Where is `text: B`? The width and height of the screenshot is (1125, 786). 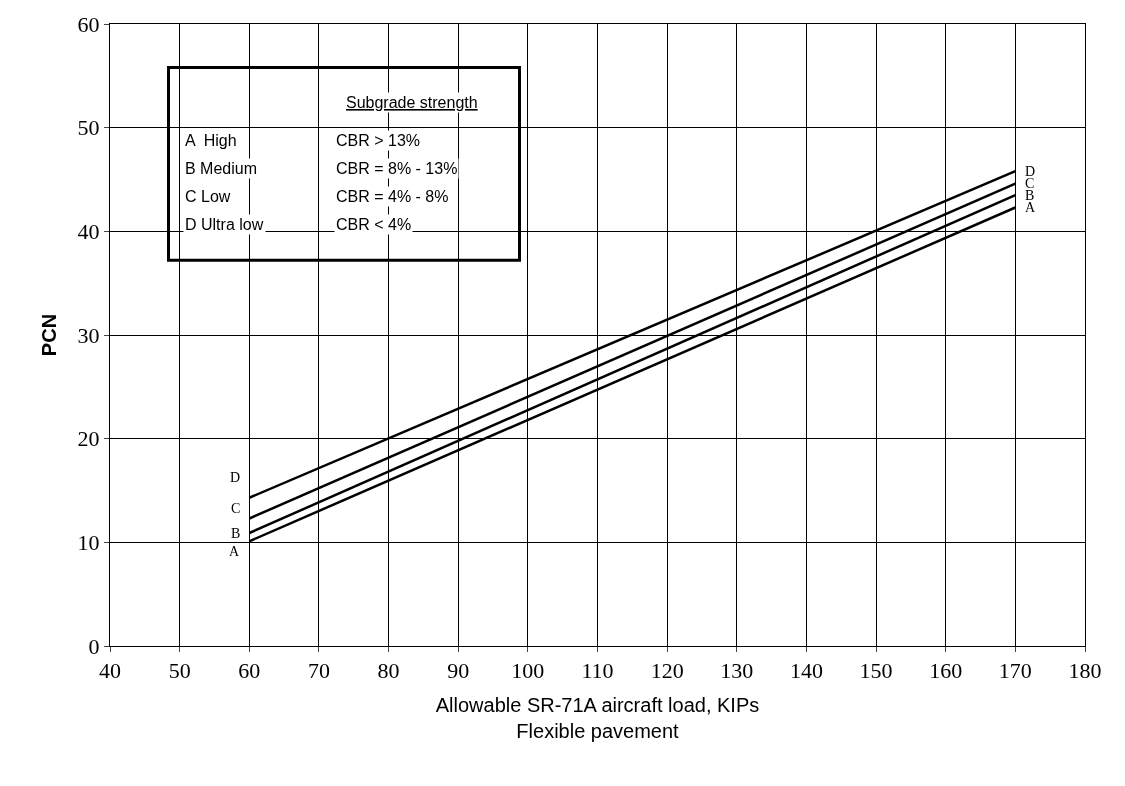
text: B is located at coordinates (1030, 195).